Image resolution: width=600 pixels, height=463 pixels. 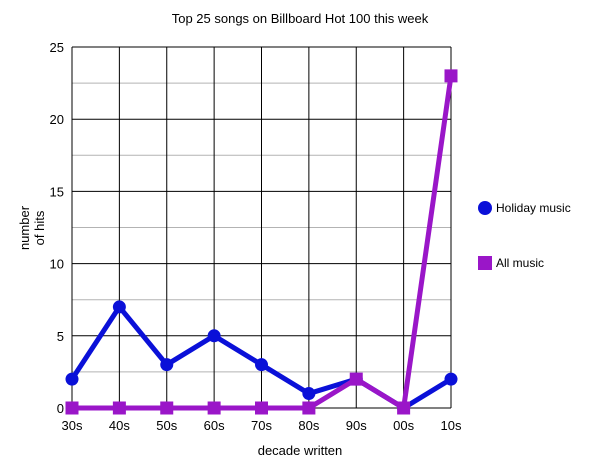 What do you see at coordinates (39, 227) in the screenshot?
I see `y-axis-label-line-2: of hits` at bounding box center [39, 227].